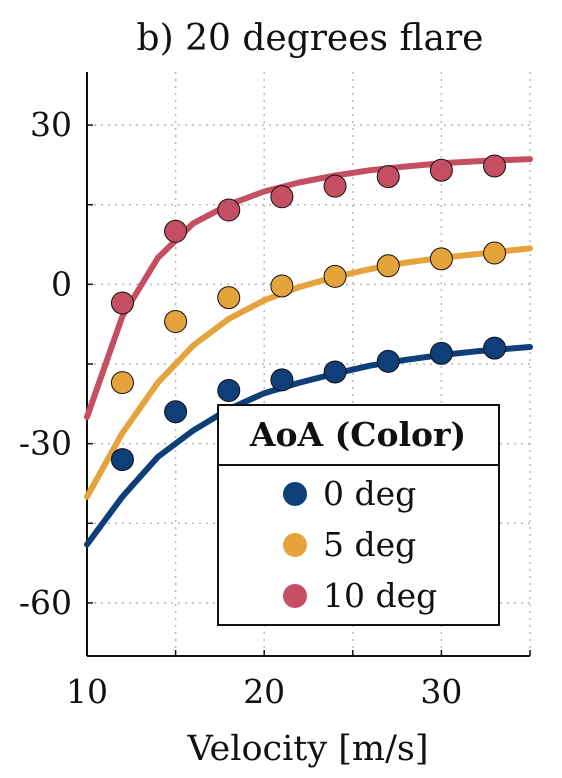 The image size is (562, 778). Describe the element at coordinates (369, 544) in the screenshot. I see `legend-label-1: 5 deg` at that location.